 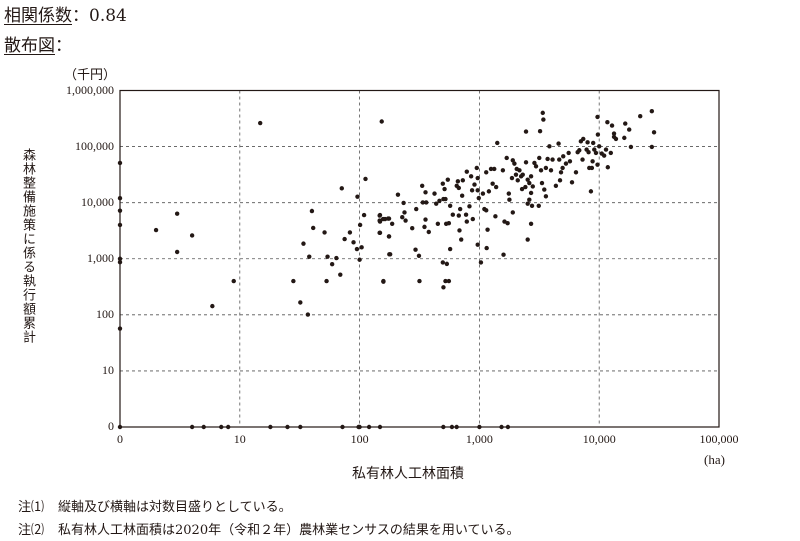 I want to click on note-1: 注⑴ 縦軸及び横軸は対数目盛りとしている。, so click(x=155, y=505).